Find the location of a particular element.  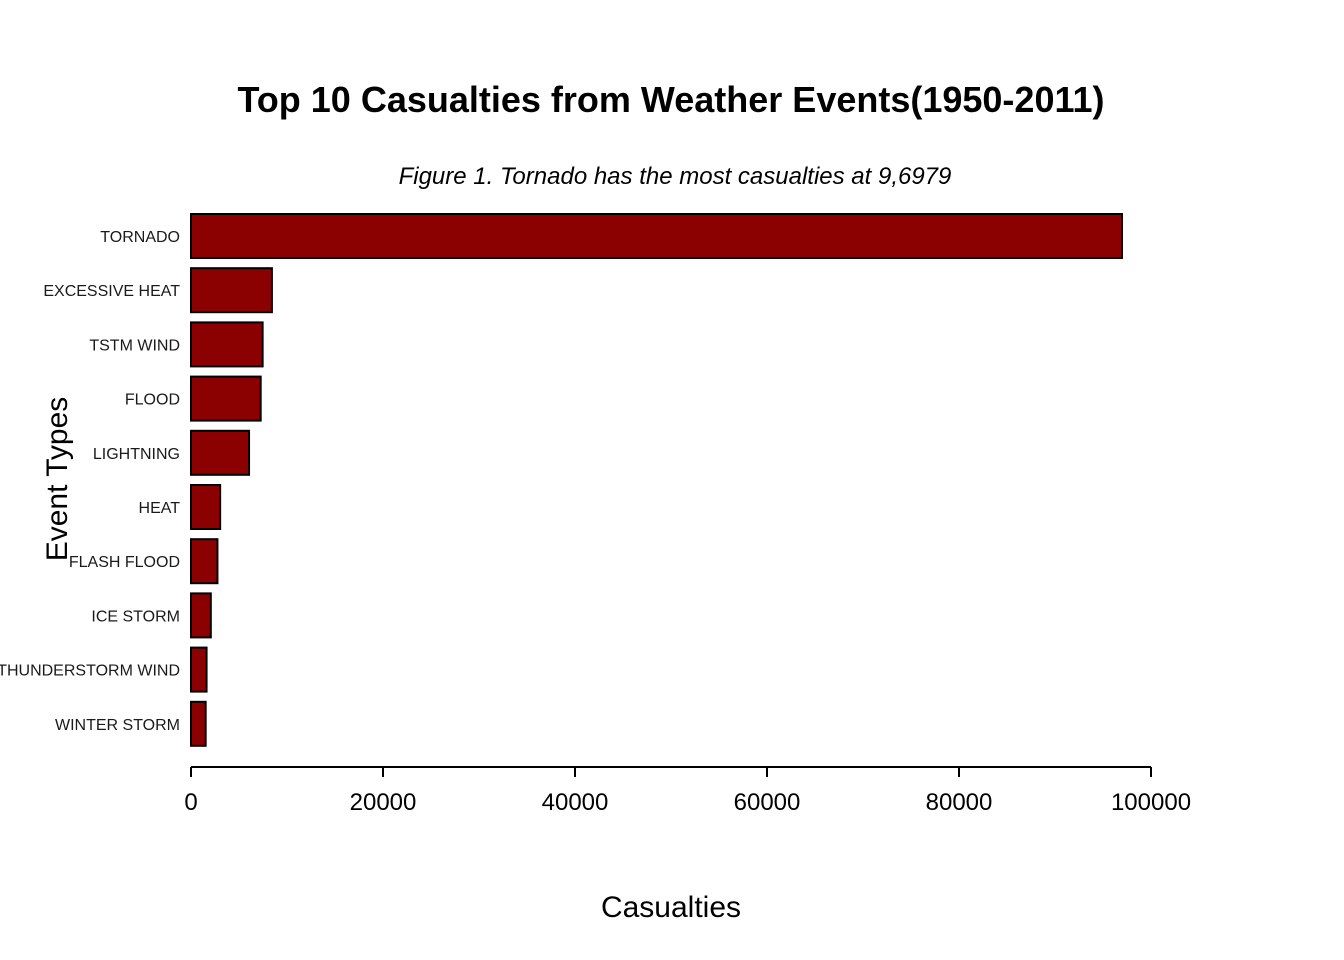

bar-flash-flood is located at coordinates (204, 561).